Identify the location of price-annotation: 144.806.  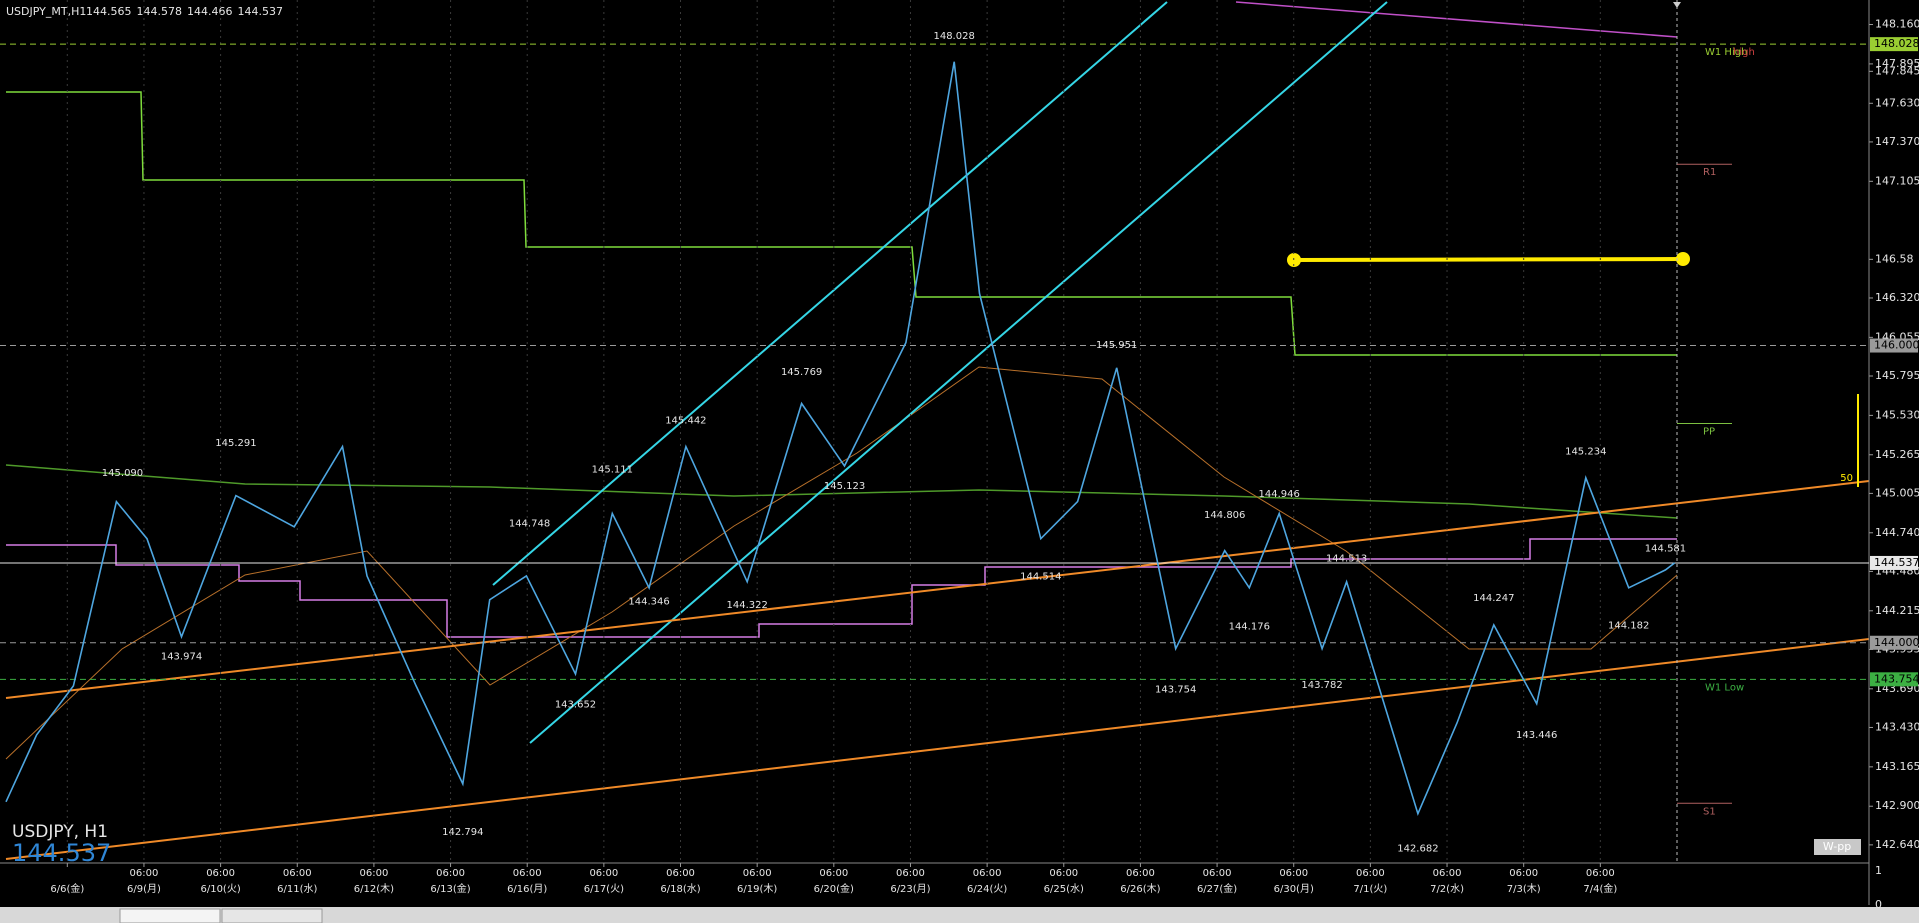
(1224, 515).